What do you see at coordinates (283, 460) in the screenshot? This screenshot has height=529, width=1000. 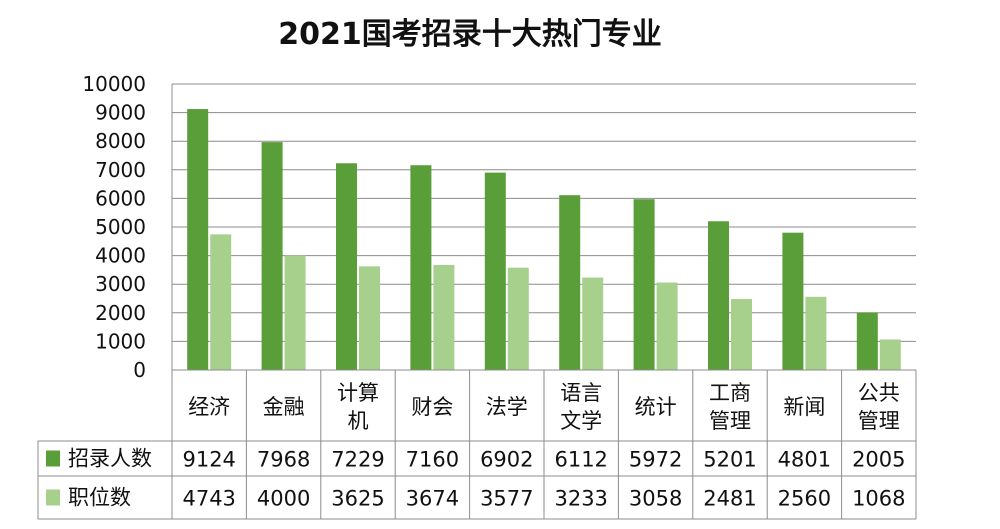 I see `table-cell-value: 7968` at bounding box center [283, 460].